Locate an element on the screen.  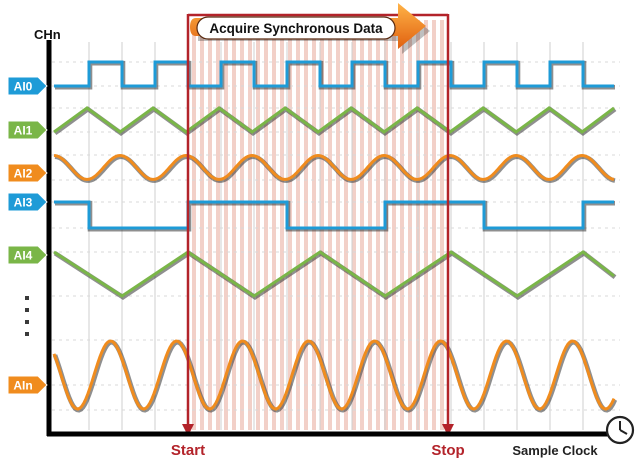
ai0-square-wave is located at coordinates (334, 74).